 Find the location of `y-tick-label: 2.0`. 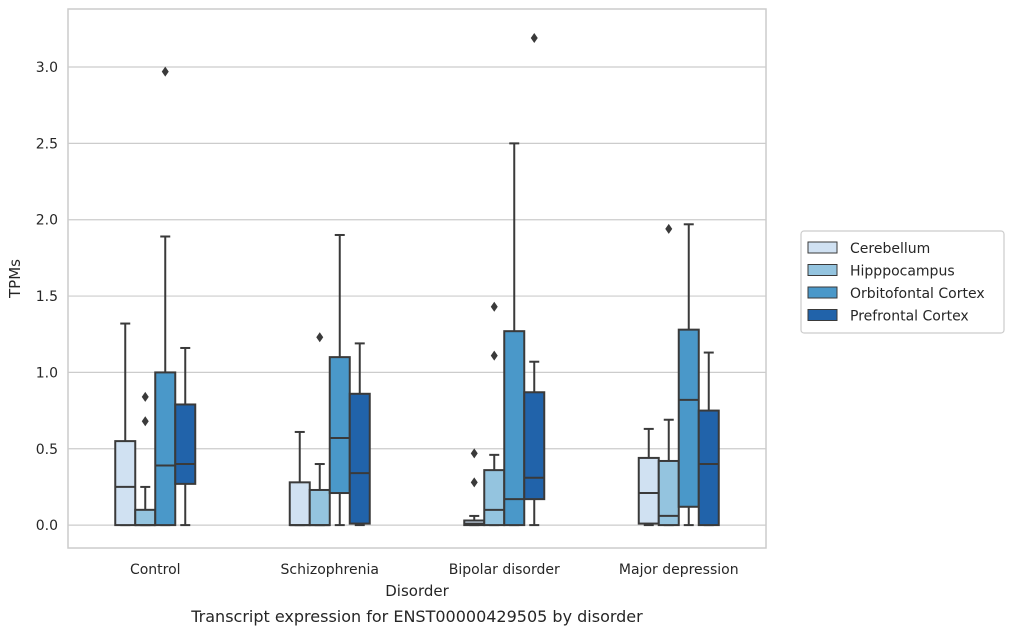

y-tick-label: 2.0 is located at coordinates (47, 221).